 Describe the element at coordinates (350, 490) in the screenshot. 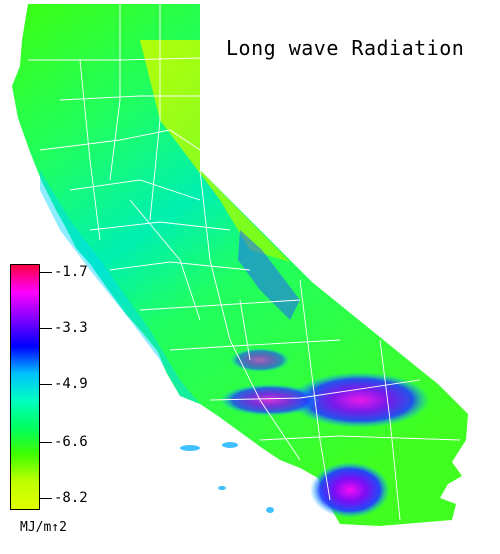

I see `southeast-hot-zone` at that location.